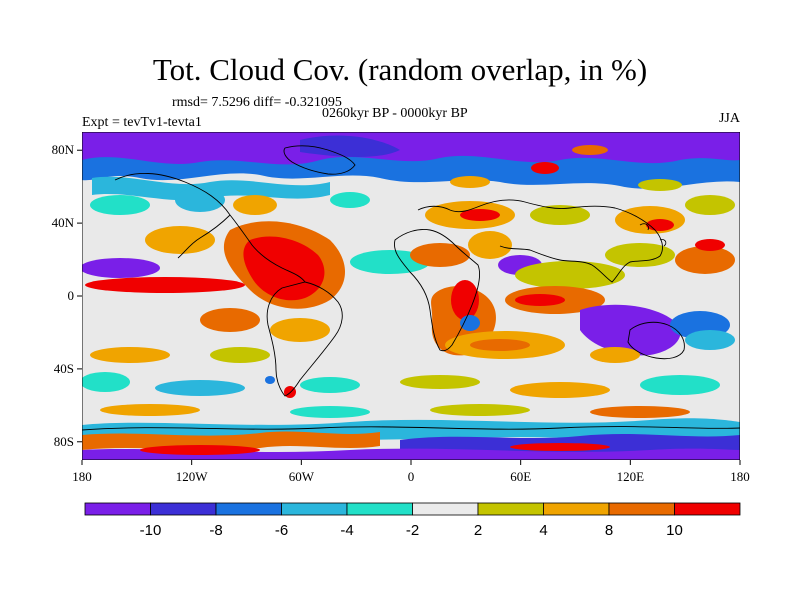  I want to click on colorbar-label: 2, so click(478, 530).